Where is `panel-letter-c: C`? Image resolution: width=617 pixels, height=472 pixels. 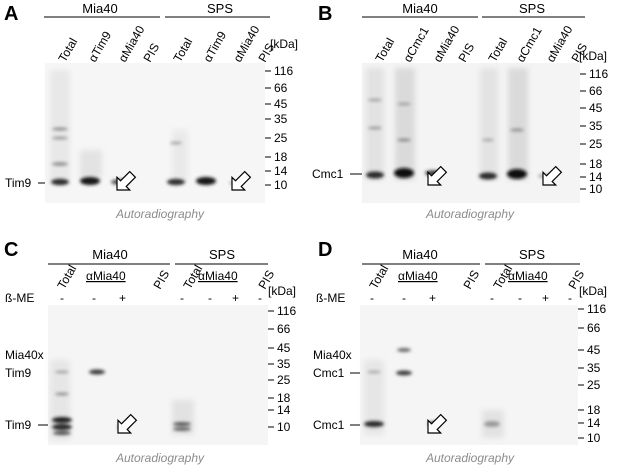 panel-letter-c: C is located at coordinates (11, 250).